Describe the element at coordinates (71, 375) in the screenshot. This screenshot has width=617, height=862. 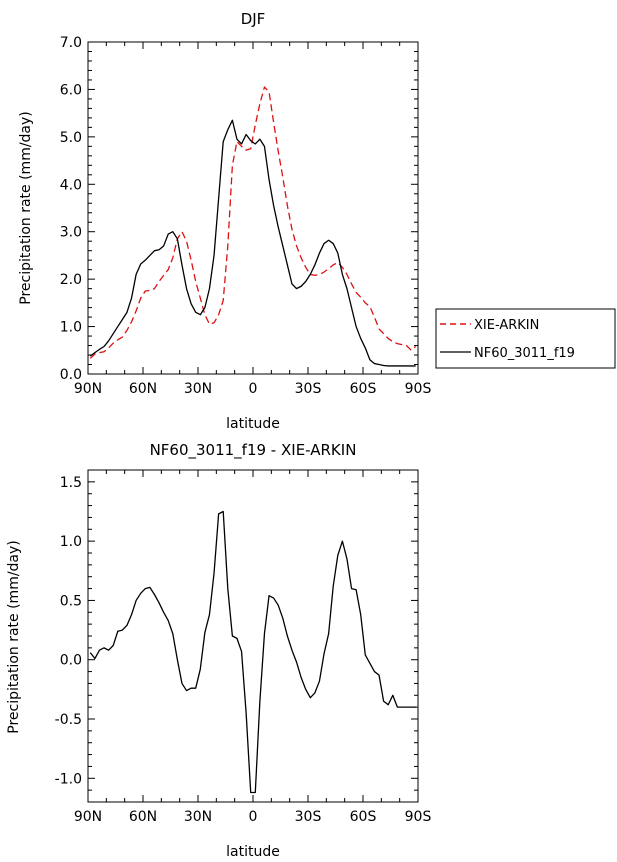
I see `top-y-tick-label: 0.0` at that location.